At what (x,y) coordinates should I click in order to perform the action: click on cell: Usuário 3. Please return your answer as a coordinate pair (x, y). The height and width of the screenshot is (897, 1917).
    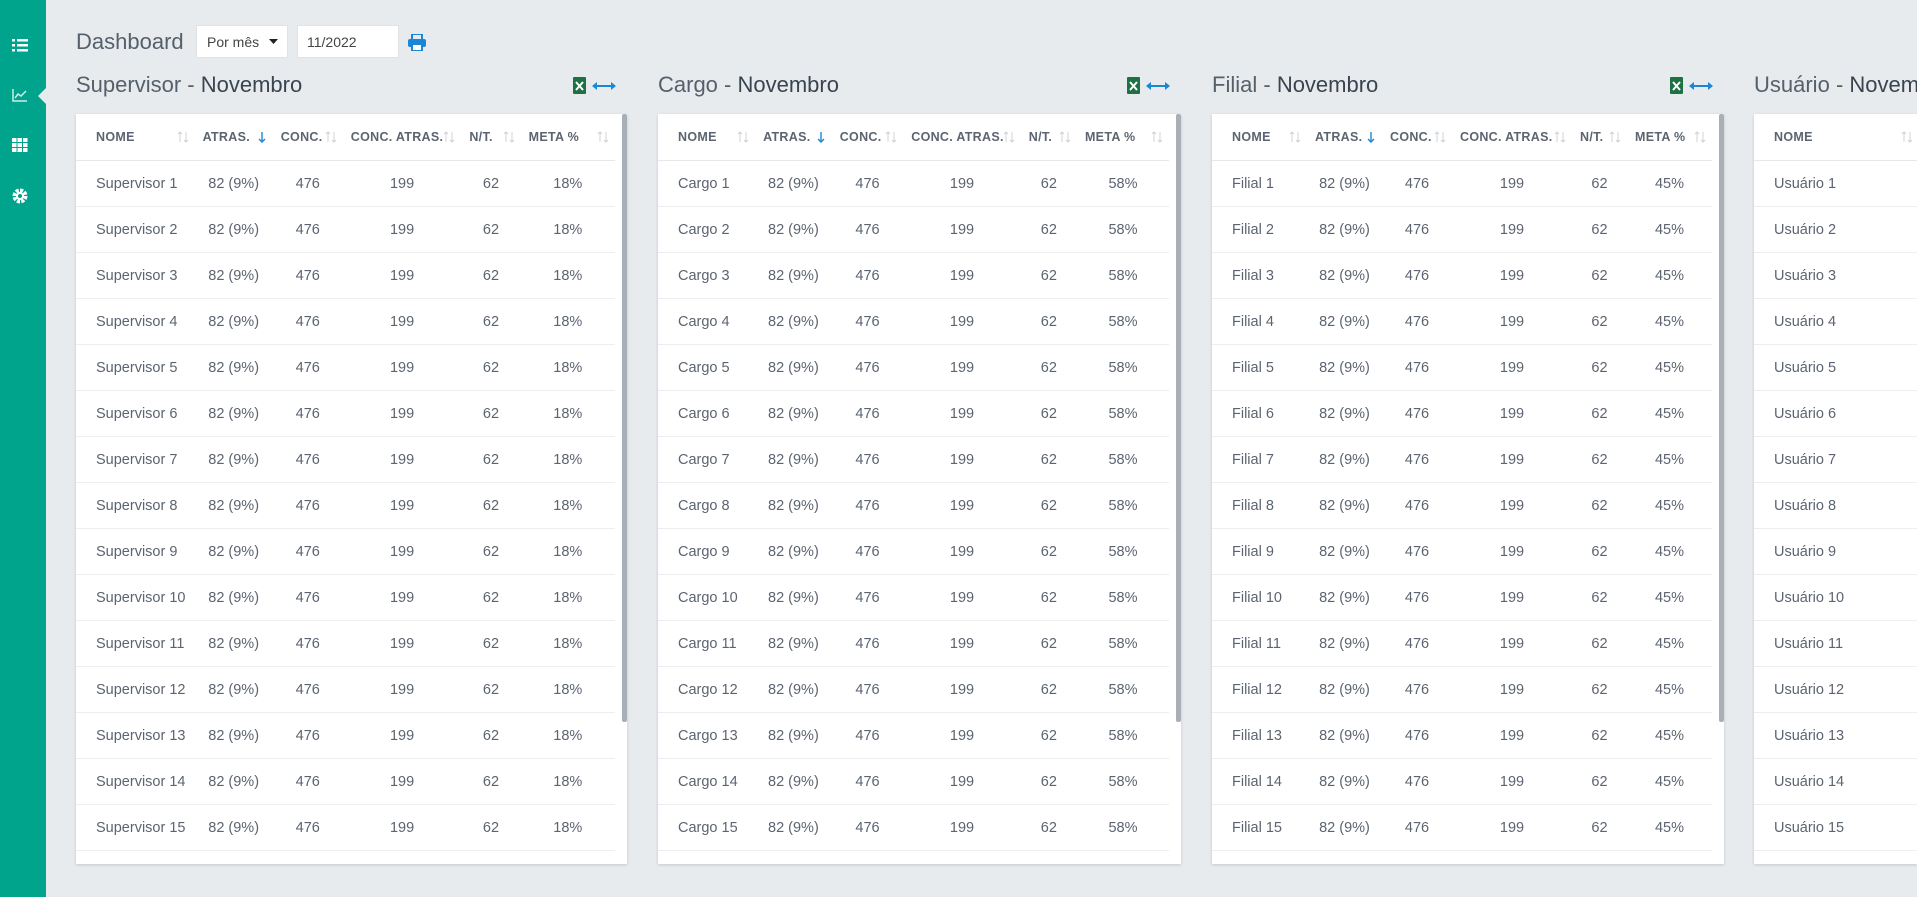
    Looking at the image, I should click on (1835, 275).